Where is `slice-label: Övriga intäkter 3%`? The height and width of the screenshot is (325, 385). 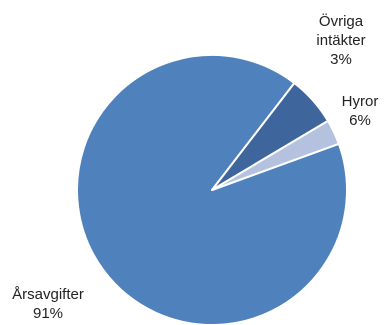 slice-label: Övriga intäkter 3% is located at coordinates (340, 40).